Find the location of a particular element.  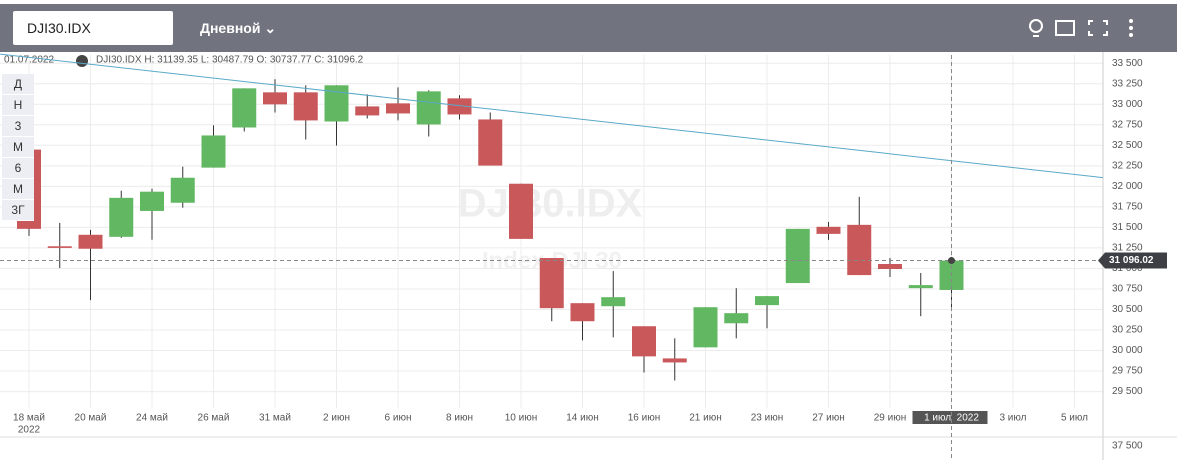

info-date: 01.07.2022 is located at coordinates (29, 60).